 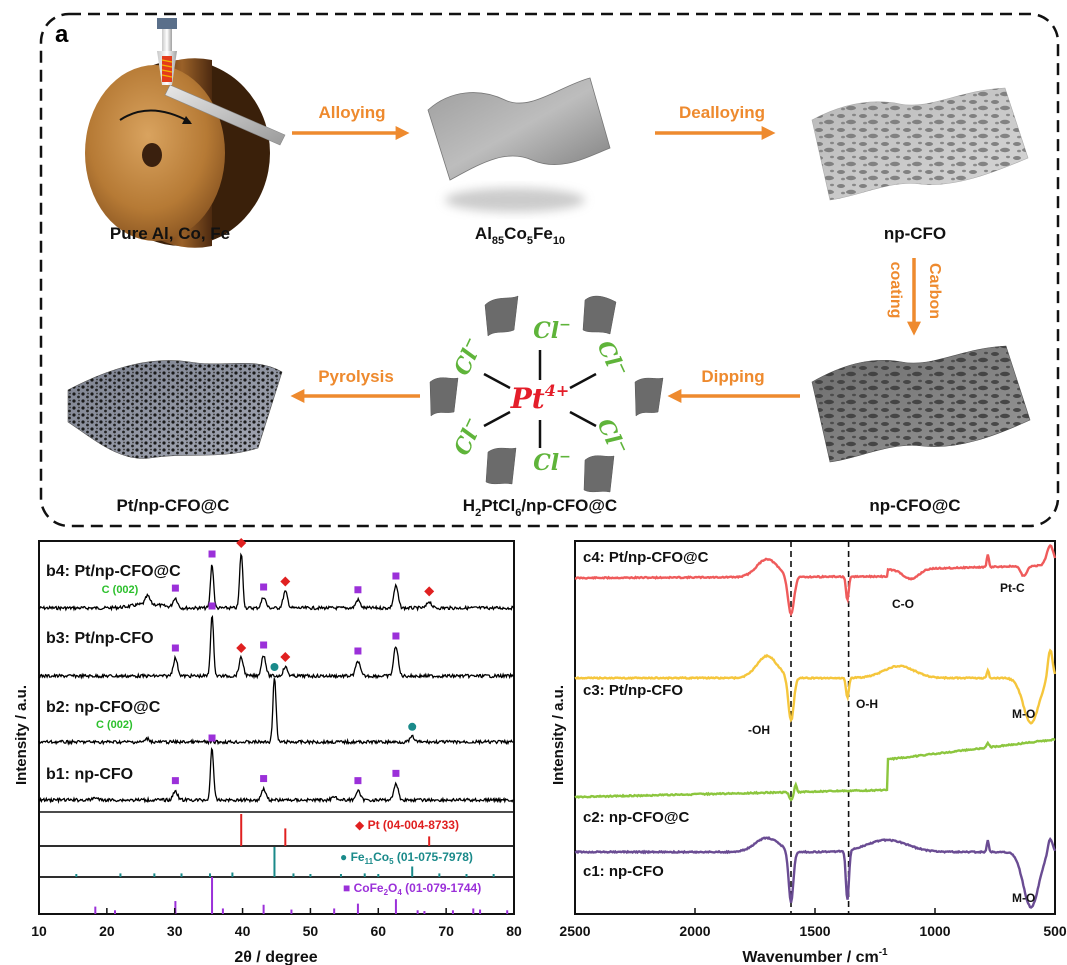 What do you see at coordinates (120, 590) in the screenshot?
I see `c002-annotation-b4: C (002)` at bounding box center [120, 590].